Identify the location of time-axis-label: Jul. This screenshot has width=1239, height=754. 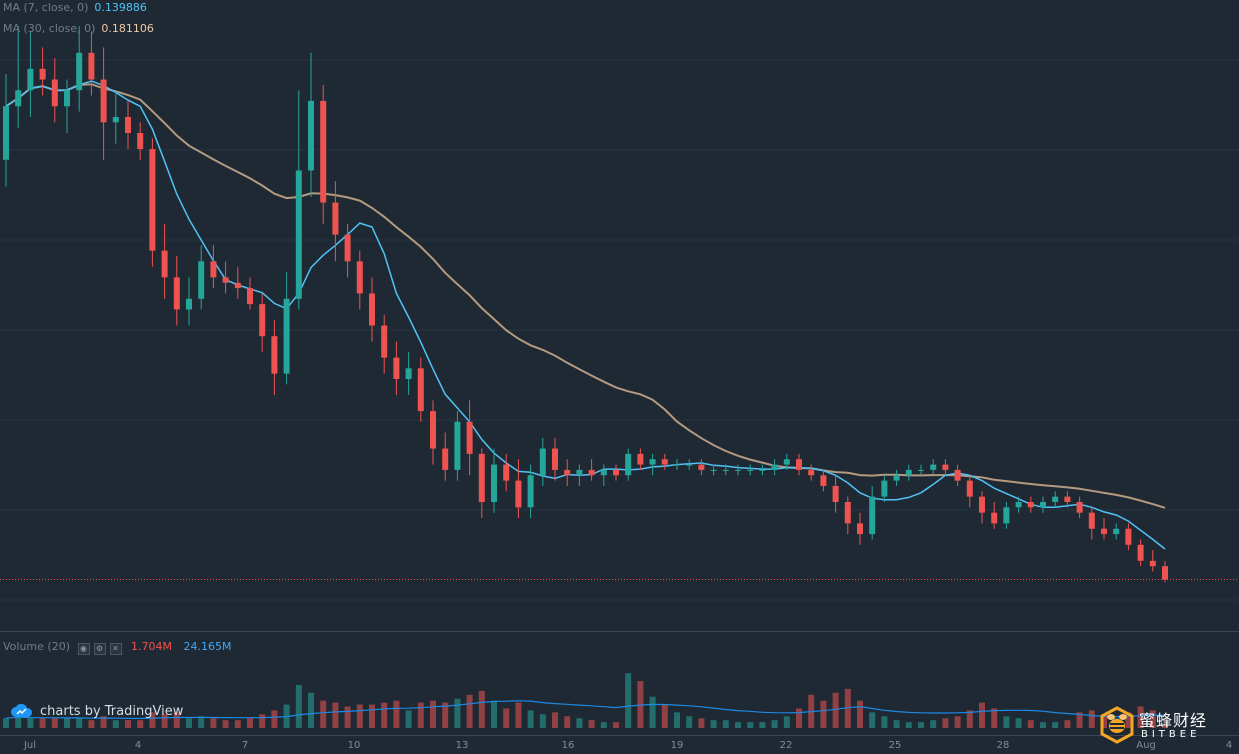
(29, 745).